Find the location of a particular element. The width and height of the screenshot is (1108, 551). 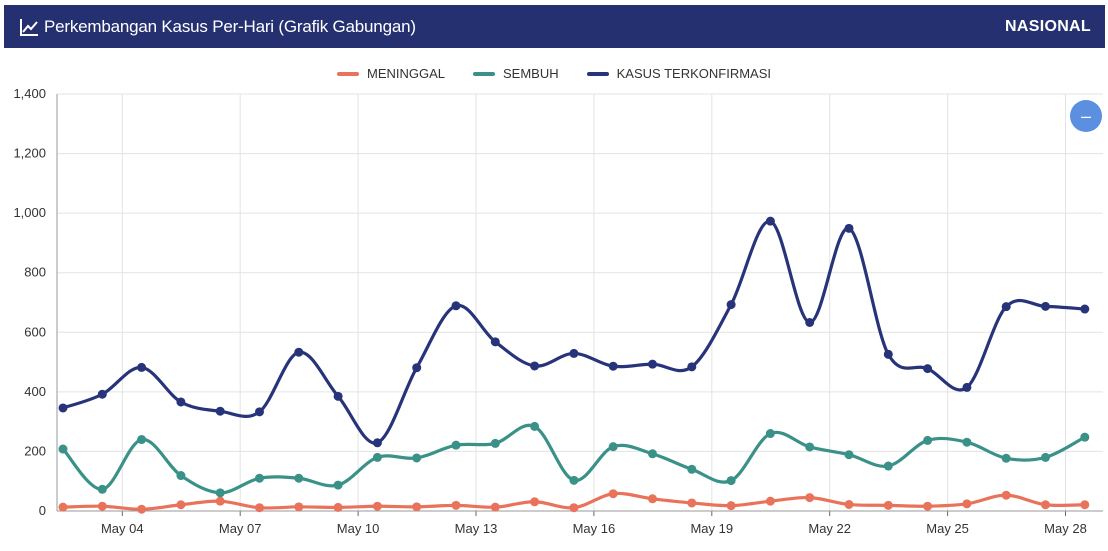

x-tick-label: May 28 is located at coordinates (1065, 528).